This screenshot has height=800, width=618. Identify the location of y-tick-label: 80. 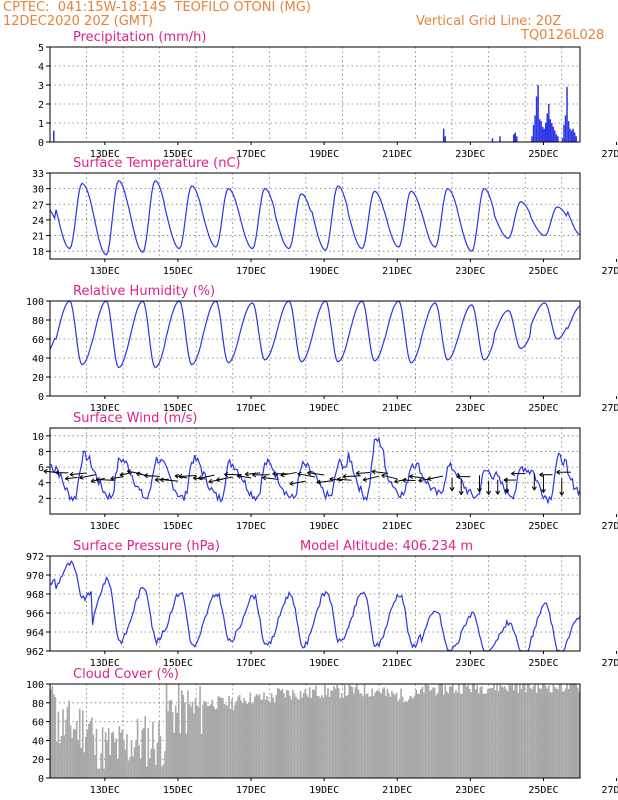
(38, 321).